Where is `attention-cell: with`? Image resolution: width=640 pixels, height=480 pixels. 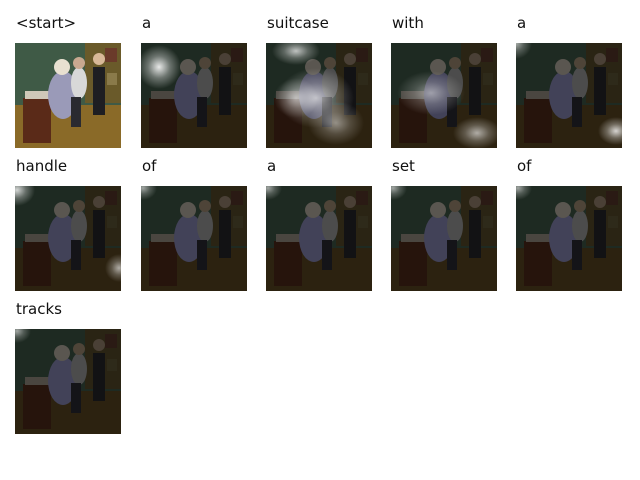 attention-cell: with is located at coordinates (444, 81).